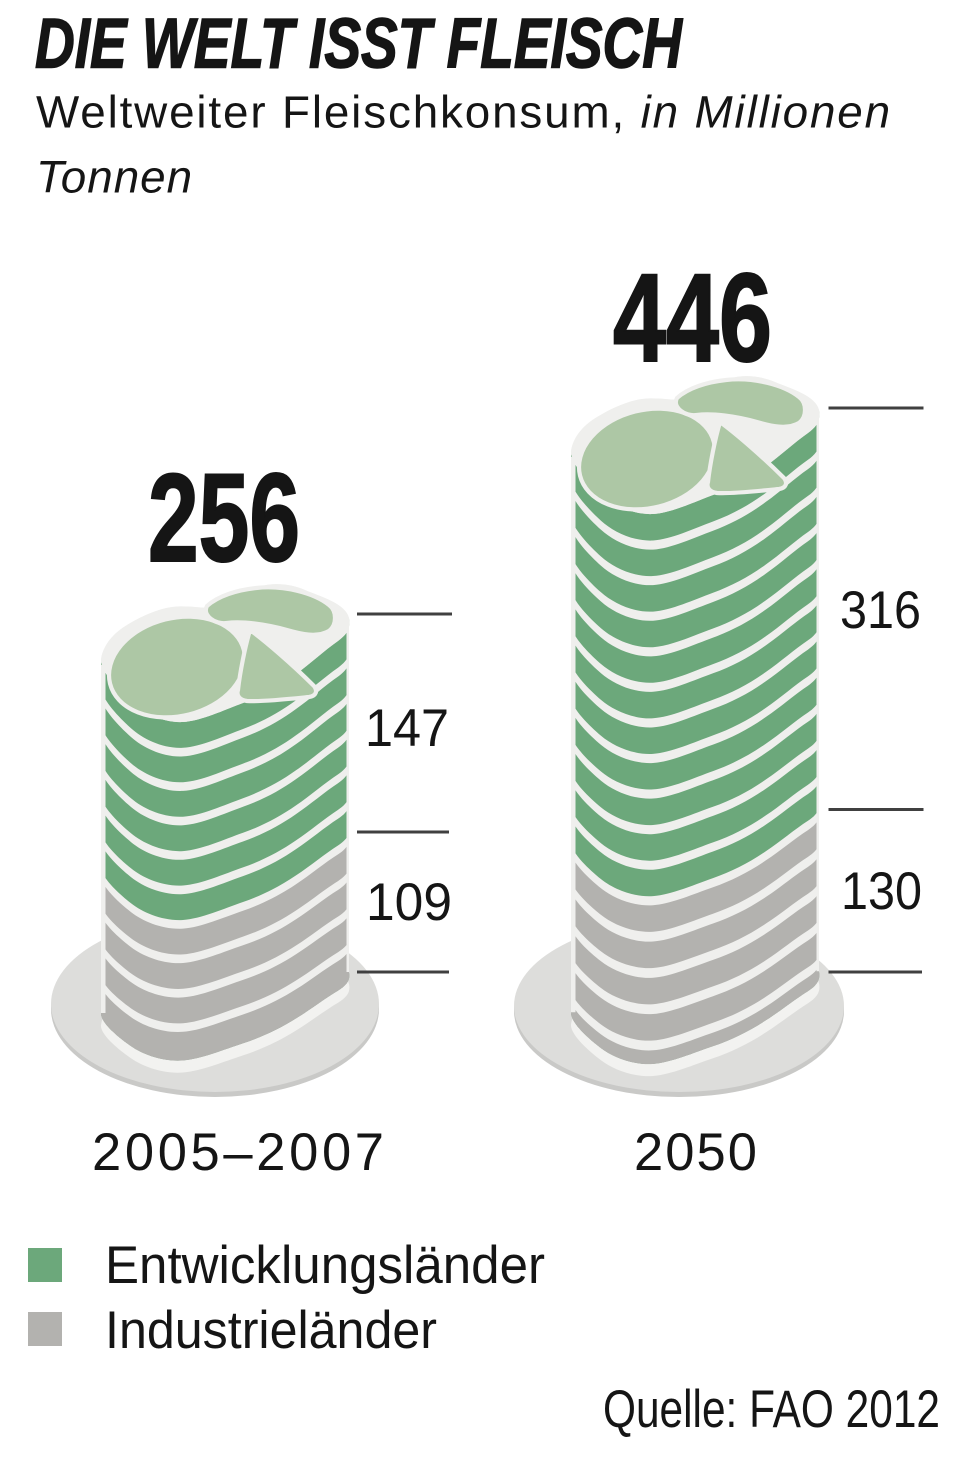  What do you see at coordinates (224, 518) in the screenshot?
I see `svg-text: 256` at bounding box center [224, 518].